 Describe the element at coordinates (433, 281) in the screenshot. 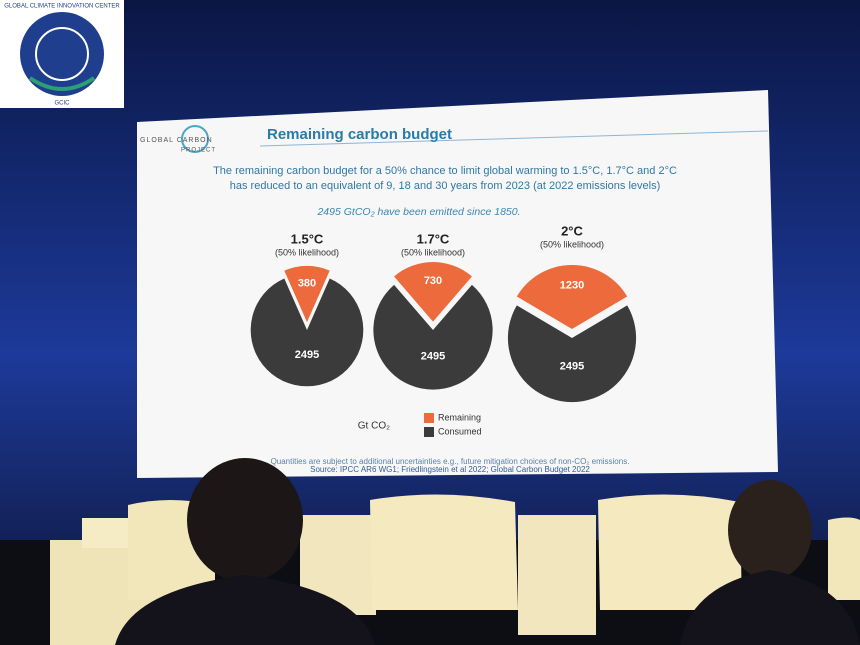

I see `data-label: 730` at that location.